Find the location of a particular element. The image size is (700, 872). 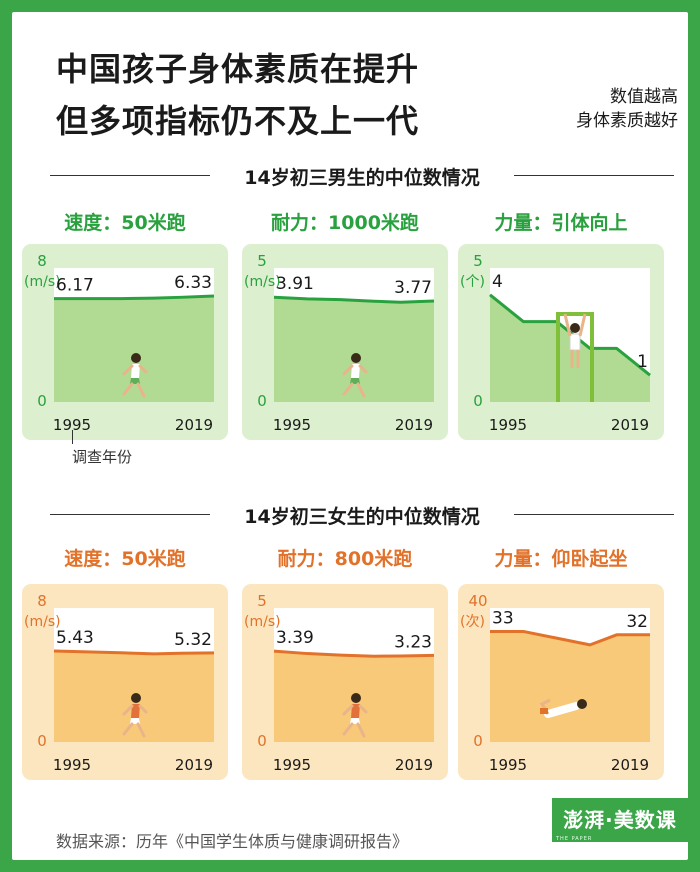

chart-svg: 8 0 (m/s)6.17 6.33 1995 2019 is located at coordinates (119, 343).